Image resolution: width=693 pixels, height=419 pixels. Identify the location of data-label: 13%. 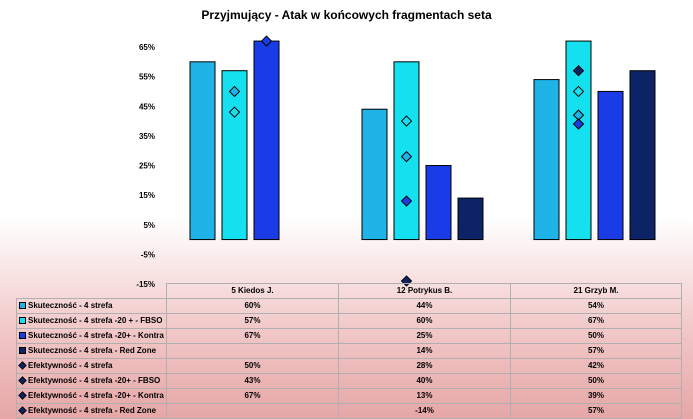
(424, 396).